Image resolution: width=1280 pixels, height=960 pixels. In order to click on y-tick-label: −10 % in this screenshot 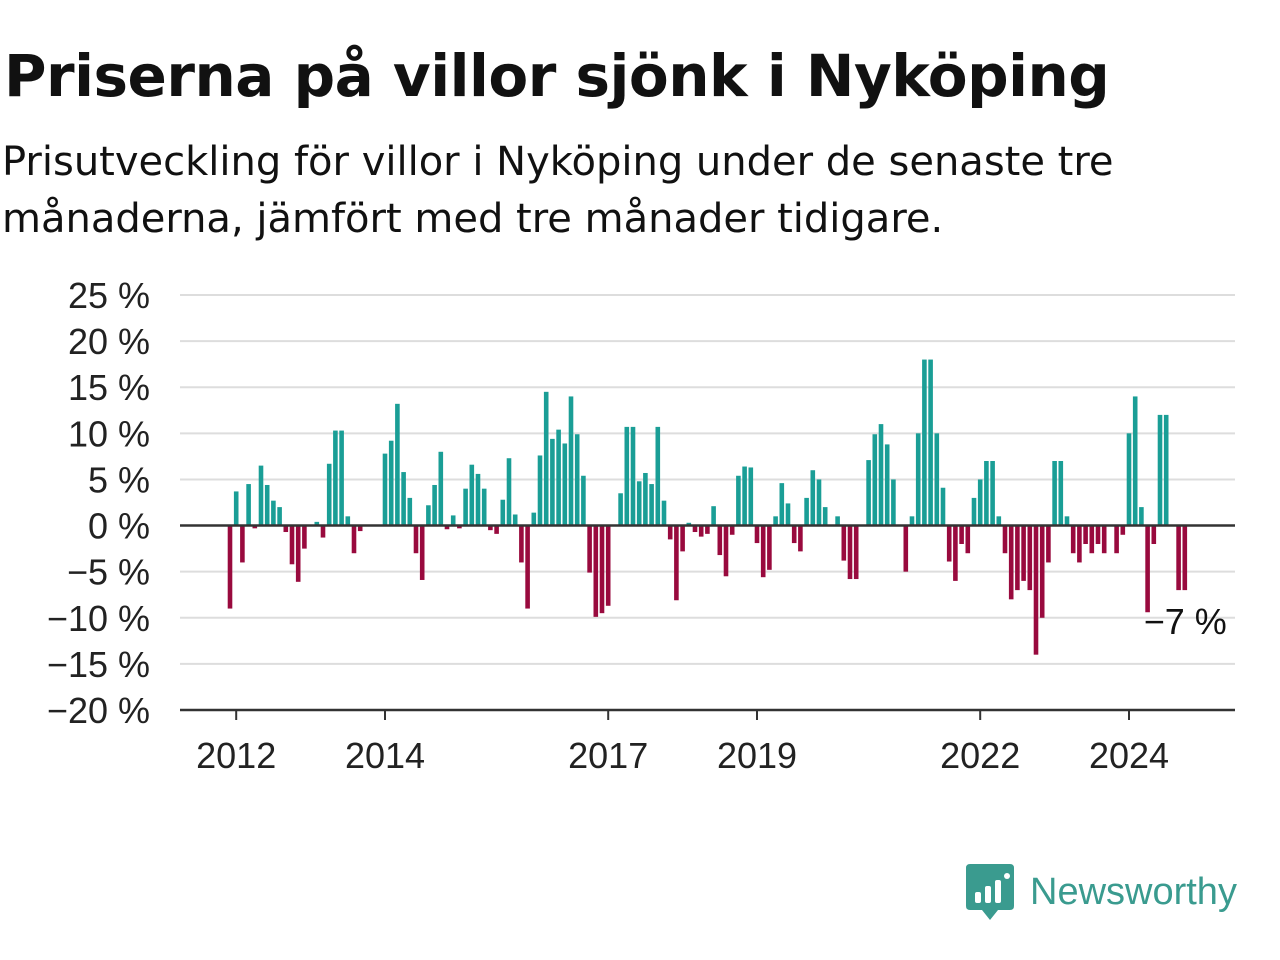, I will do `click(98, 618)`.